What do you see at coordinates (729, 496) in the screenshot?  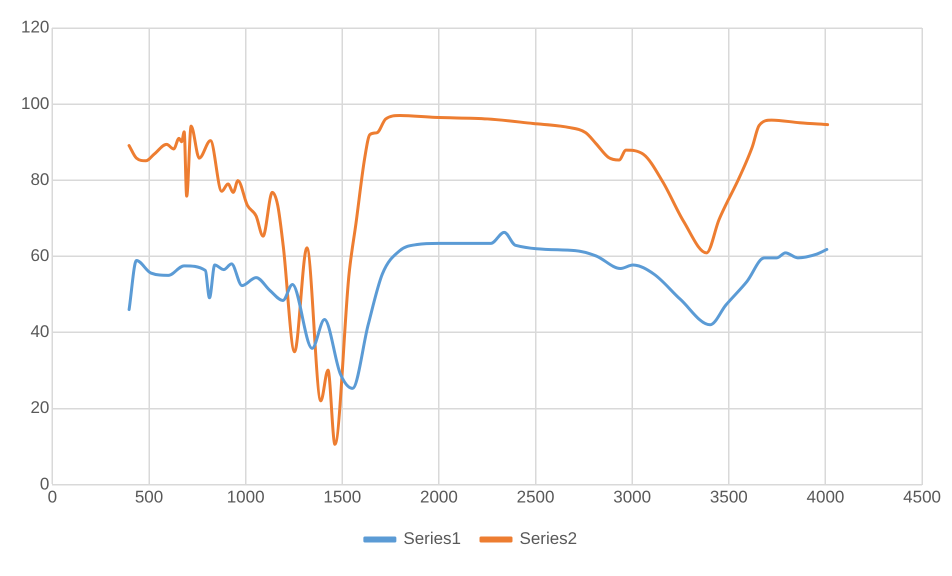 I see `x-tick-label: 3500` at bounding box center [729, 496].